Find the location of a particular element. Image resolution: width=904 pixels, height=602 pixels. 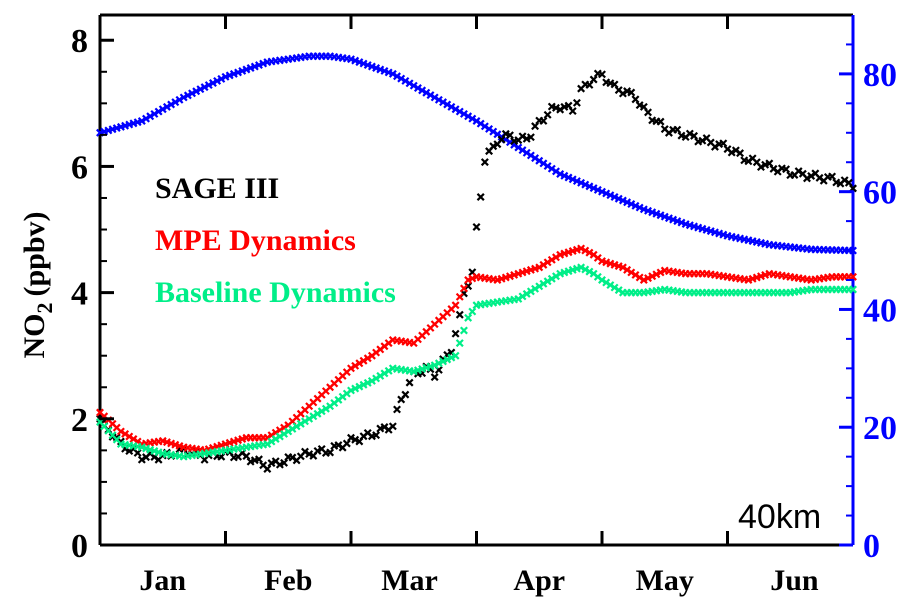

right-tick-label: 20 is located at coordinates (880, 428).